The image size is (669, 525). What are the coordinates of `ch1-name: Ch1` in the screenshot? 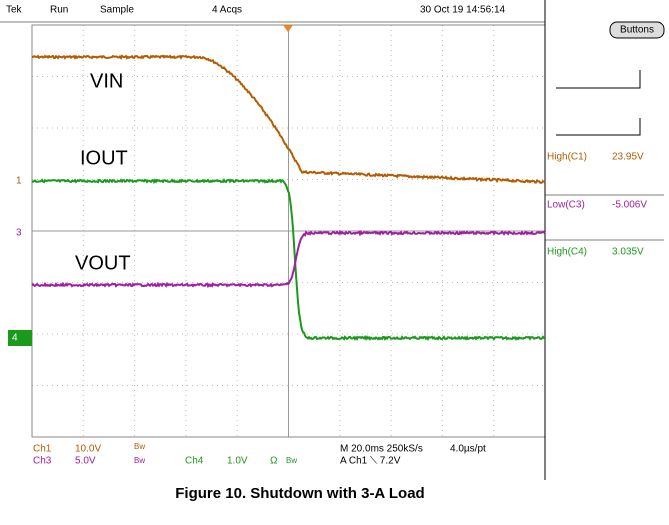 It's located at (42, 449).